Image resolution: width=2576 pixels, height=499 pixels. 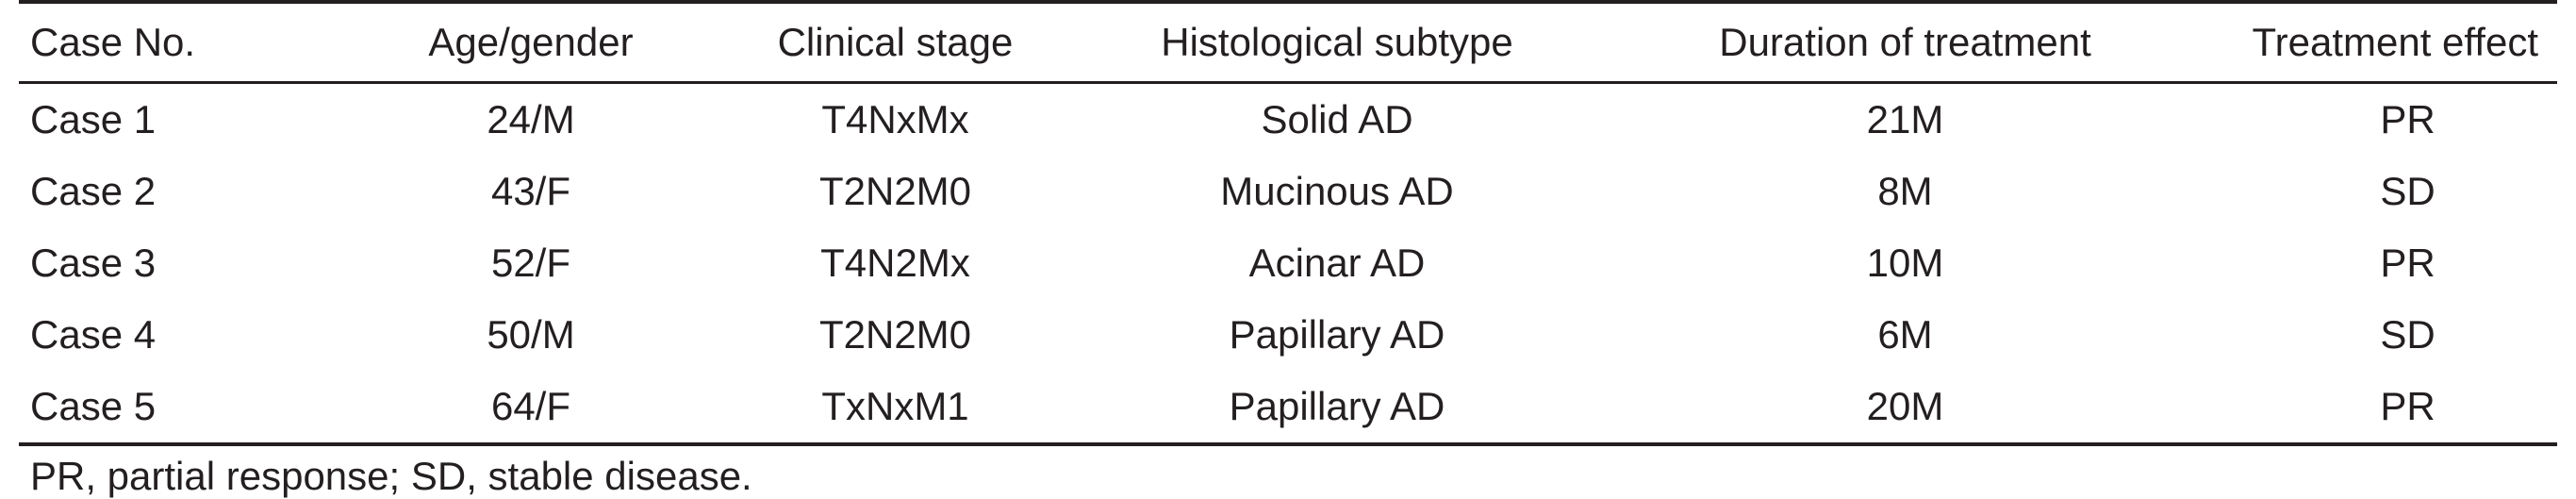 What do you see at coordinates (895, 119) in the screenshot?
I see `cell-clinical-stage: T4NxMx` at bounding box center [895, 119].